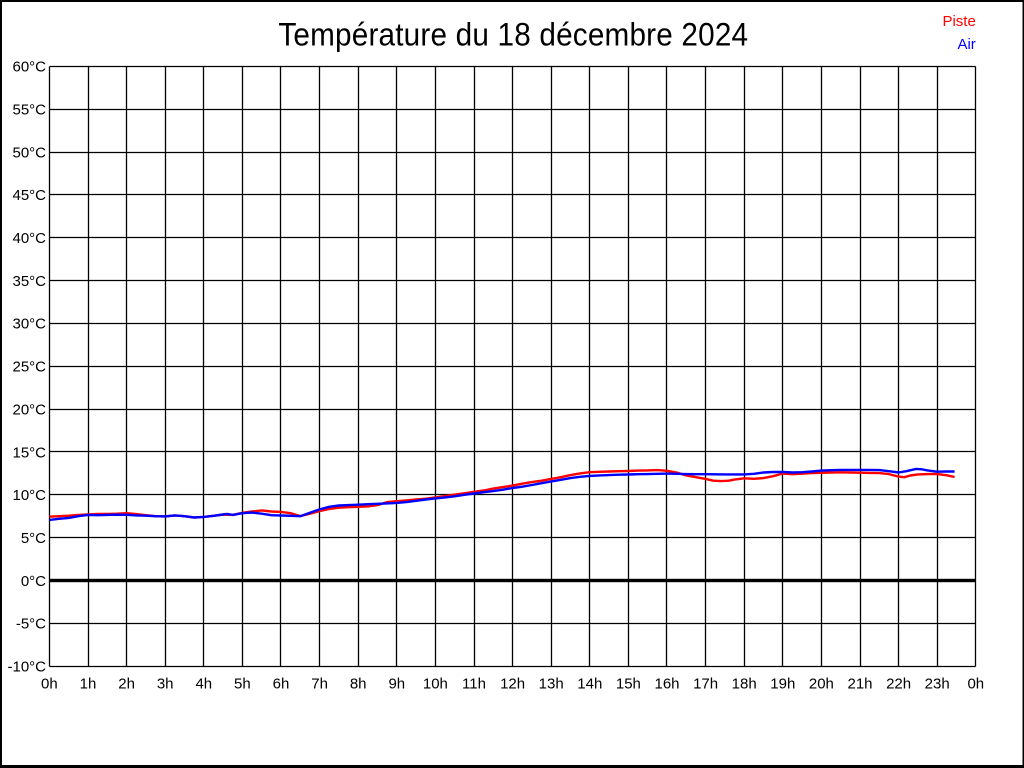 The width and height of the screenshot is (1024, 768). Describe the element at coordinates (744, 684) in the screenshot. I see `svg-text: 18h` at that location.